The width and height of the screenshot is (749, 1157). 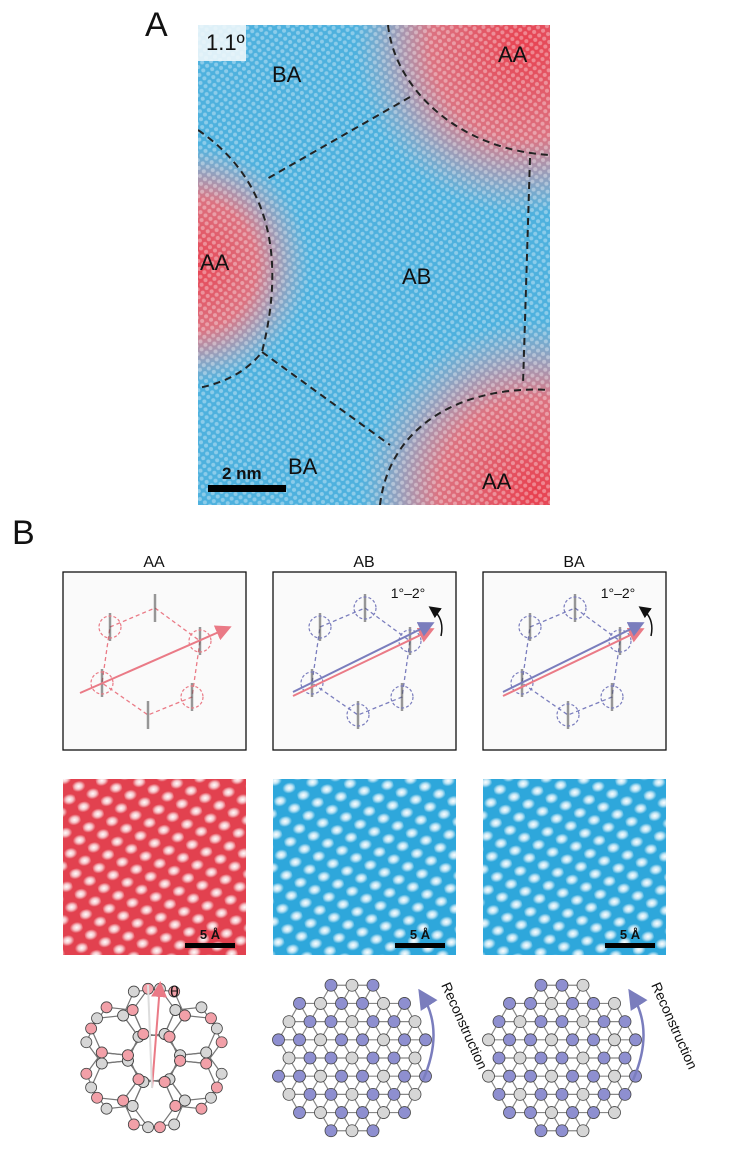 What do you see at coordinates (225, 42) in the screenshot?
I see `twist-angle: 1.1º` at bounding box center [225, 42].